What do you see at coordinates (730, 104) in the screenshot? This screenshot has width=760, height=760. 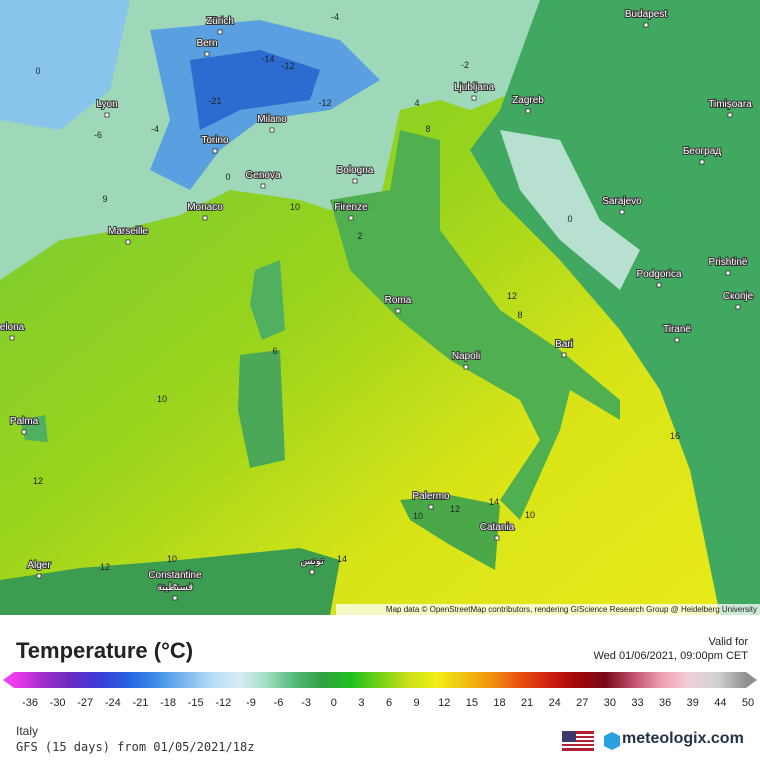 I see `city-label: Timișoara` at bounding box center [730, 104].